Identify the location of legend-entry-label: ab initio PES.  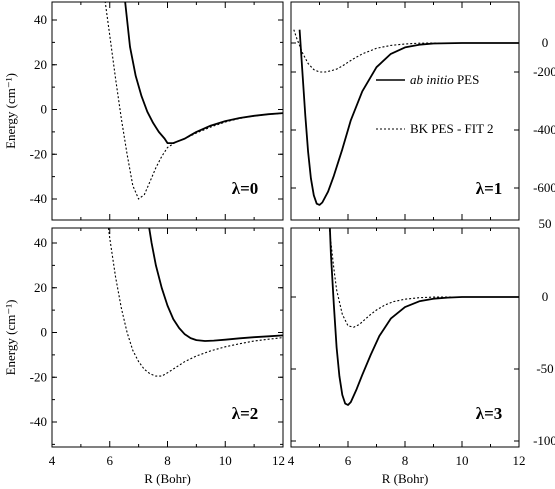
(444, 79).